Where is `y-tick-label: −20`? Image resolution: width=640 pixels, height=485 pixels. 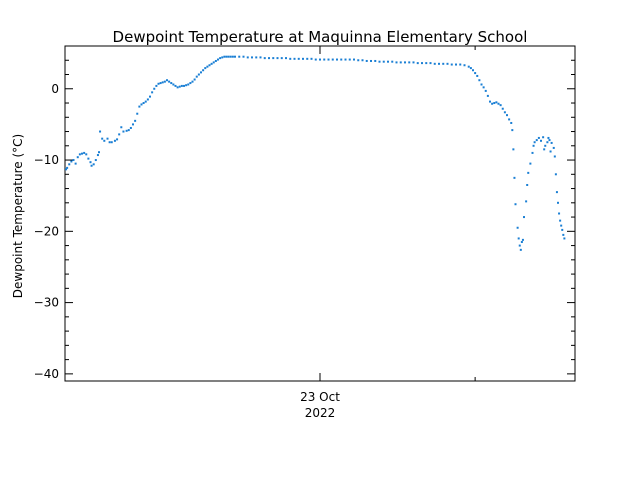 y-tick-label: −20 is located at coordinates (46, 231).